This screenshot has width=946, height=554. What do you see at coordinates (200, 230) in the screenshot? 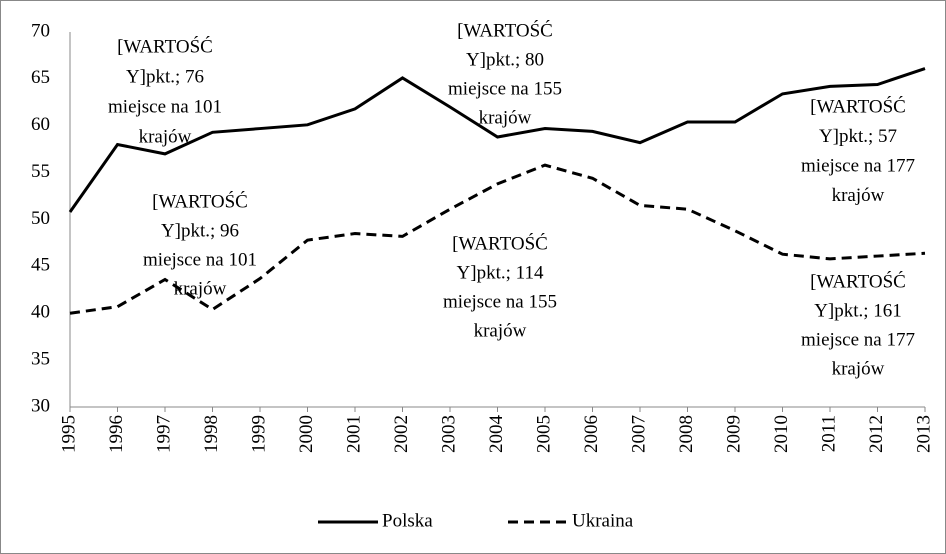
I see `annotation: Y]pkt.; 96` at bounding box center [200, 230].